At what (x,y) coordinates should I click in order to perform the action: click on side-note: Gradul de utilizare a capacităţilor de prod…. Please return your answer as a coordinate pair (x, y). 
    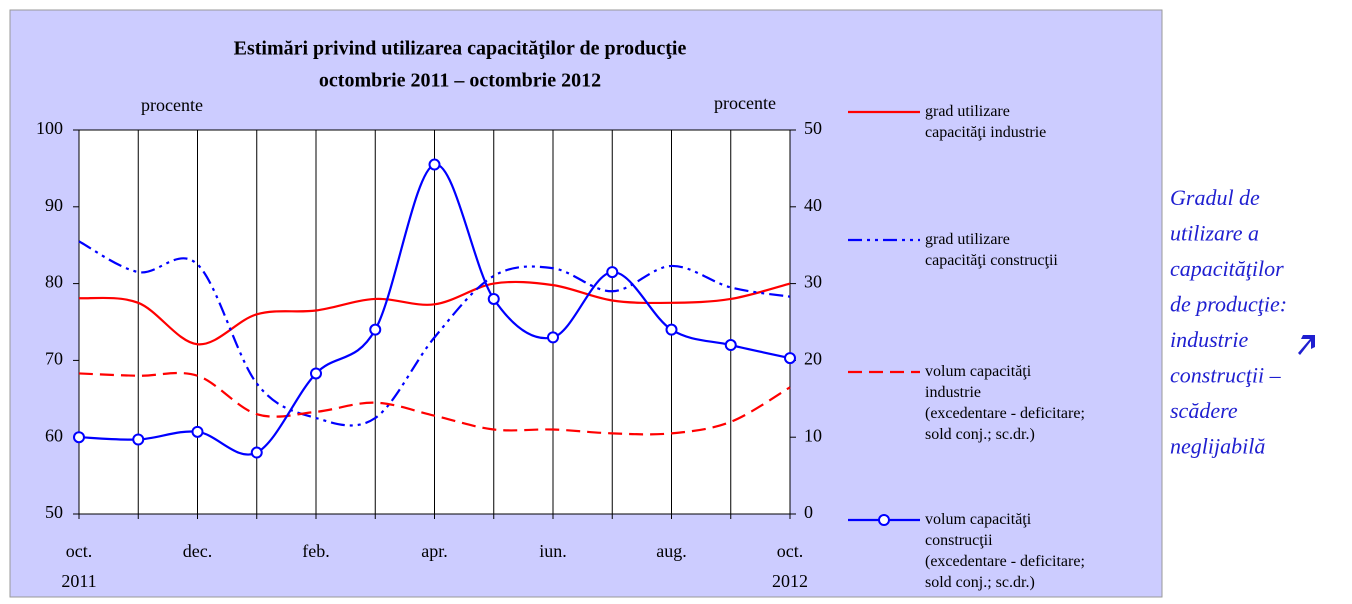
    Looking at the image, I should click on (1228, 322).